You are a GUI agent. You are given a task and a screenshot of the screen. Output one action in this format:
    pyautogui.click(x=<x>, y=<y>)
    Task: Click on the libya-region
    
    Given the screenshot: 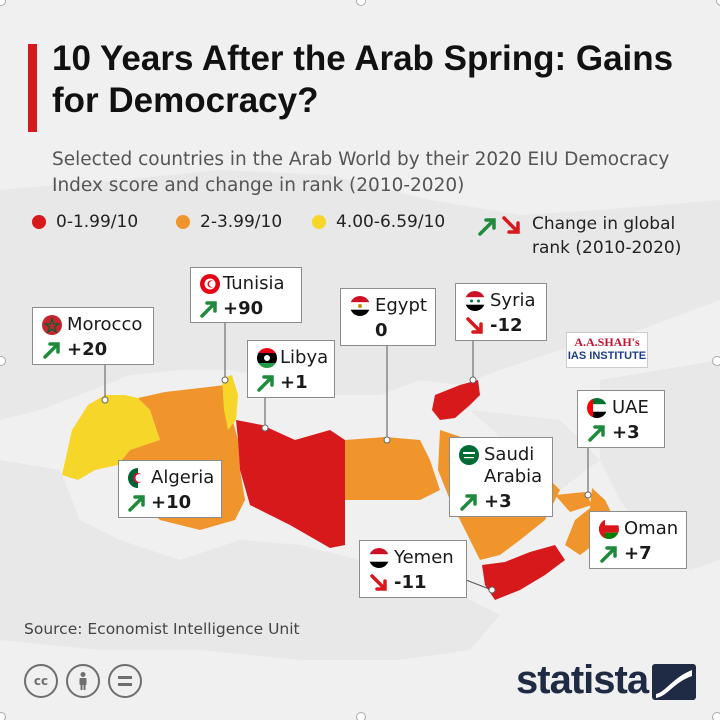 What is the action you would take?
    pyautogui.click(x=290, y=484)
    